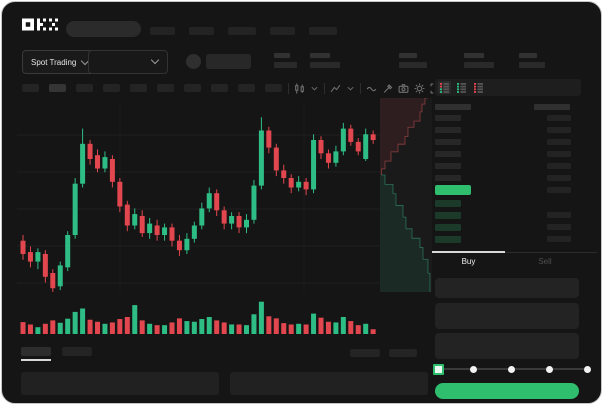  What do you see at coordinates (228, 61) in the screenshot?
I see `last-price-placeholder` at bounding box center [228, 61].